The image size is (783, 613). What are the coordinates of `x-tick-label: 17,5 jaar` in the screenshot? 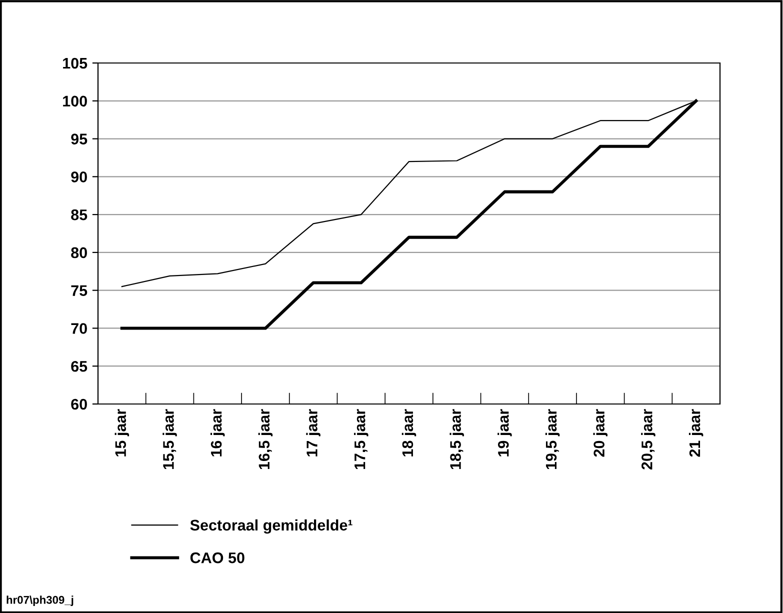 It's located at (361, 439).